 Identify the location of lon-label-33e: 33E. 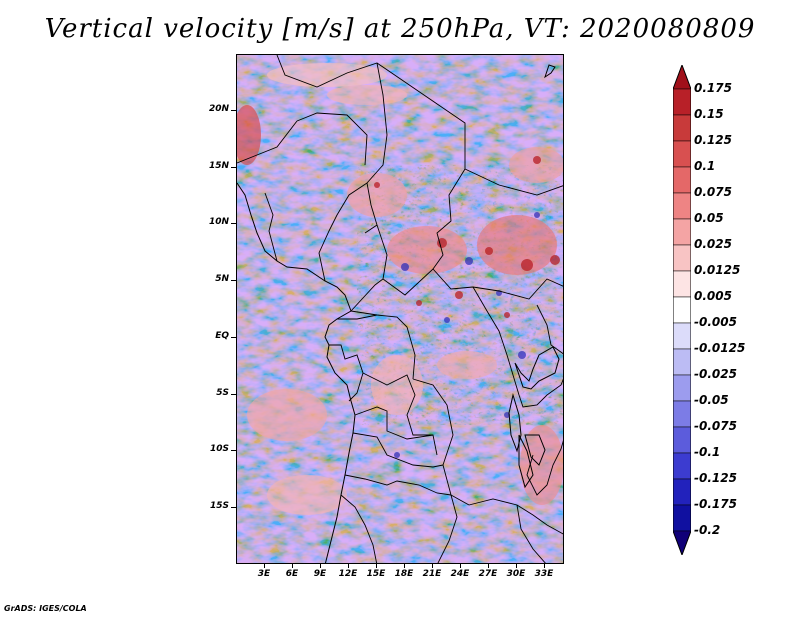
(544, 574).